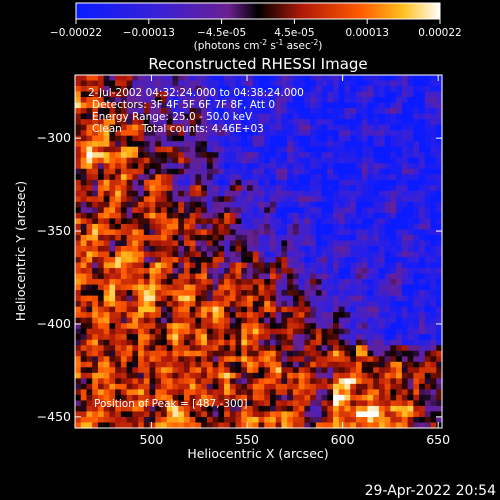  I want to click on colorbar-tick-label: −0.00022, so click(76, 33).